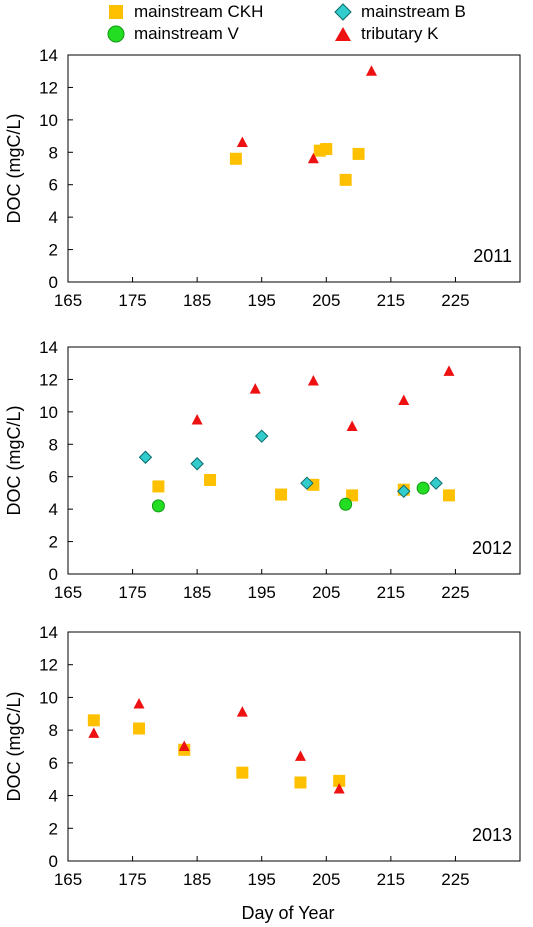 The width and height of the screenshot is (533, 927). I want to click on legend-item-mainstream-b: mainstream B, so click(399, 12).